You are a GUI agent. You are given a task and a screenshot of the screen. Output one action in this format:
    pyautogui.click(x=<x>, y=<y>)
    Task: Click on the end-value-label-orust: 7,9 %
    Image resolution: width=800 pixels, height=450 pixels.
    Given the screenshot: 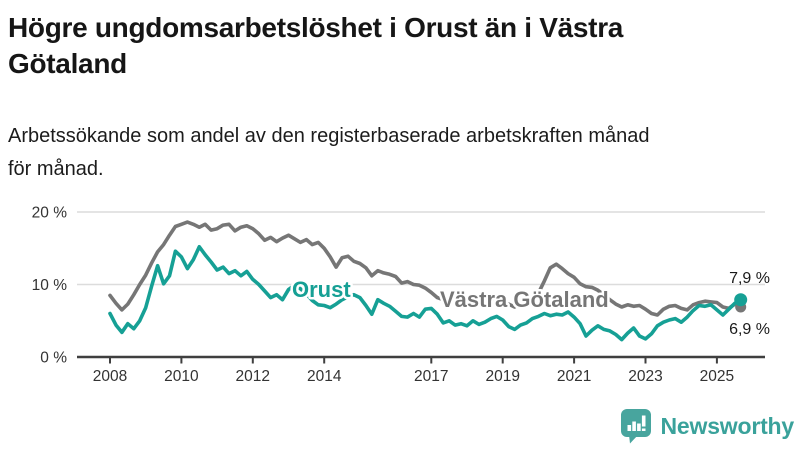 What is the action you would take?
    pyautogui.click(x=749, y=278)
    